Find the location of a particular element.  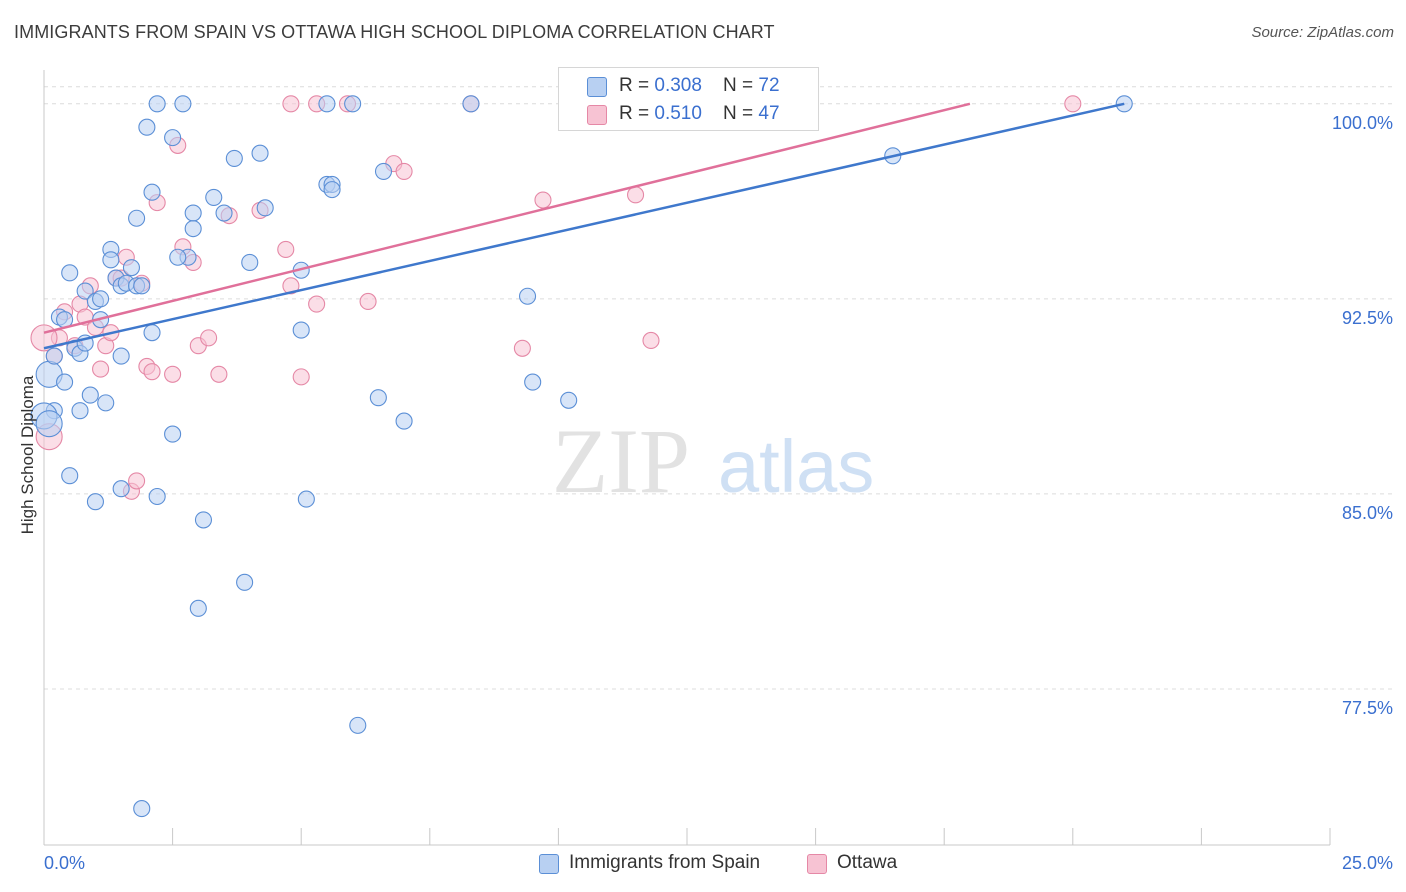

series-legend: Immigrants from Spain Ottawa is located at coordinates (703, 865).